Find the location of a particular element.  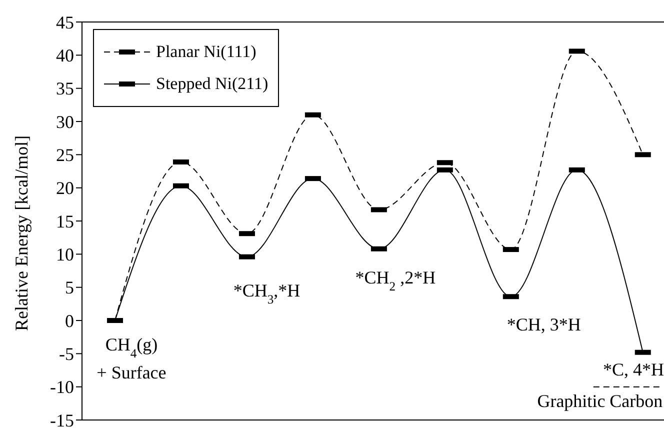

y-tick-label: 45 is located at coordinates (65, 22).